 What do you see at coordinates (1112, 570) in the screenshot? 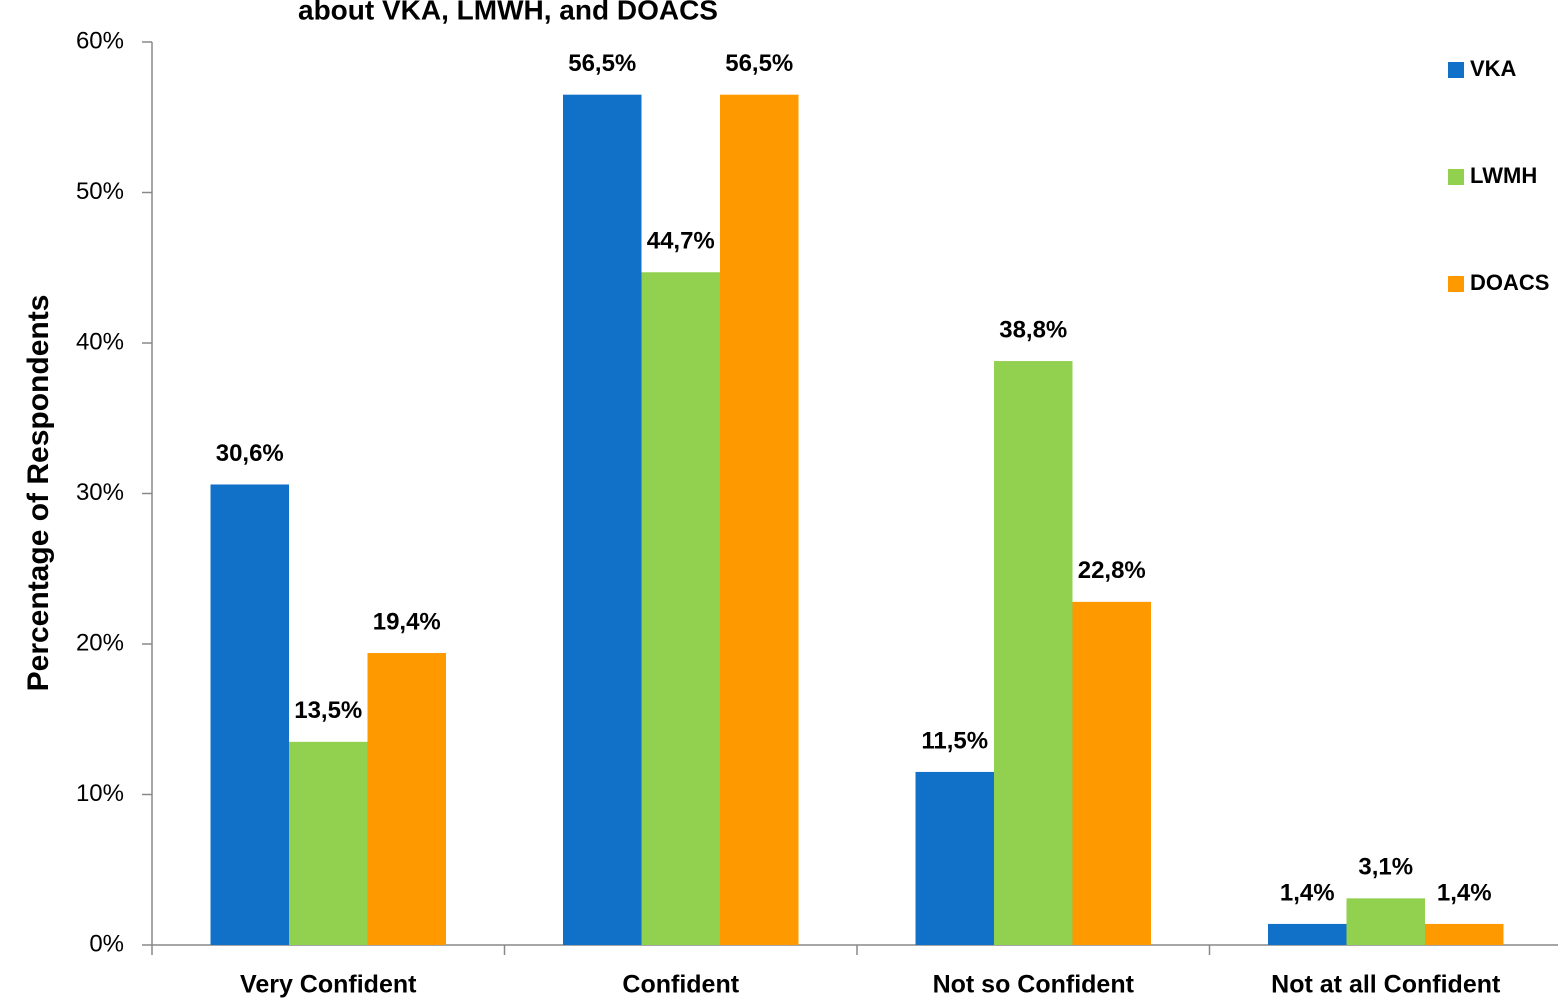
I see `value-label: 22,8%` at bounding box center [1112, 570].